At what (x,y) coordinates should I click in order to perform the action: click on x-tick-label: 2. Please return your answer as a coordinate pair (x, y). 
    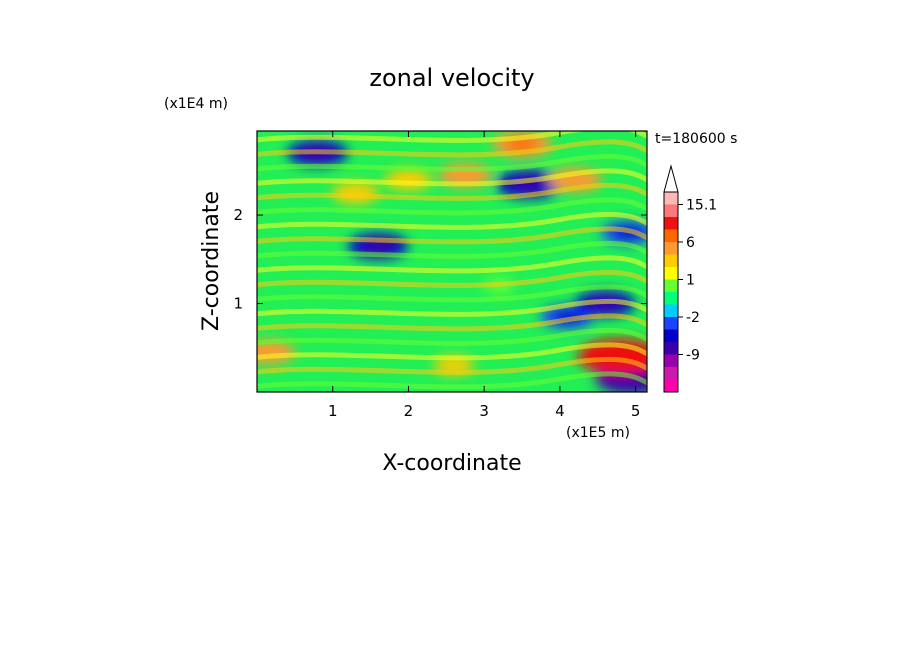
    Looking at the image, I should click on (409, 411).